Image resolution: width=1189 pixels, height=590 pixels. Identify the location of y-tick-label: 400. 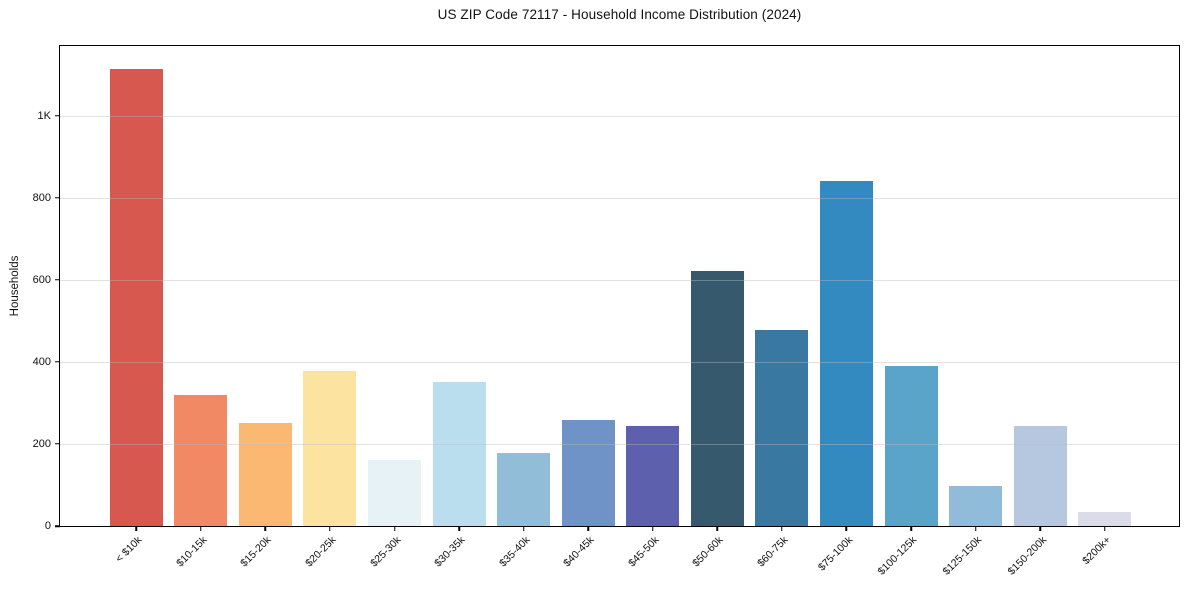
(41, 361).